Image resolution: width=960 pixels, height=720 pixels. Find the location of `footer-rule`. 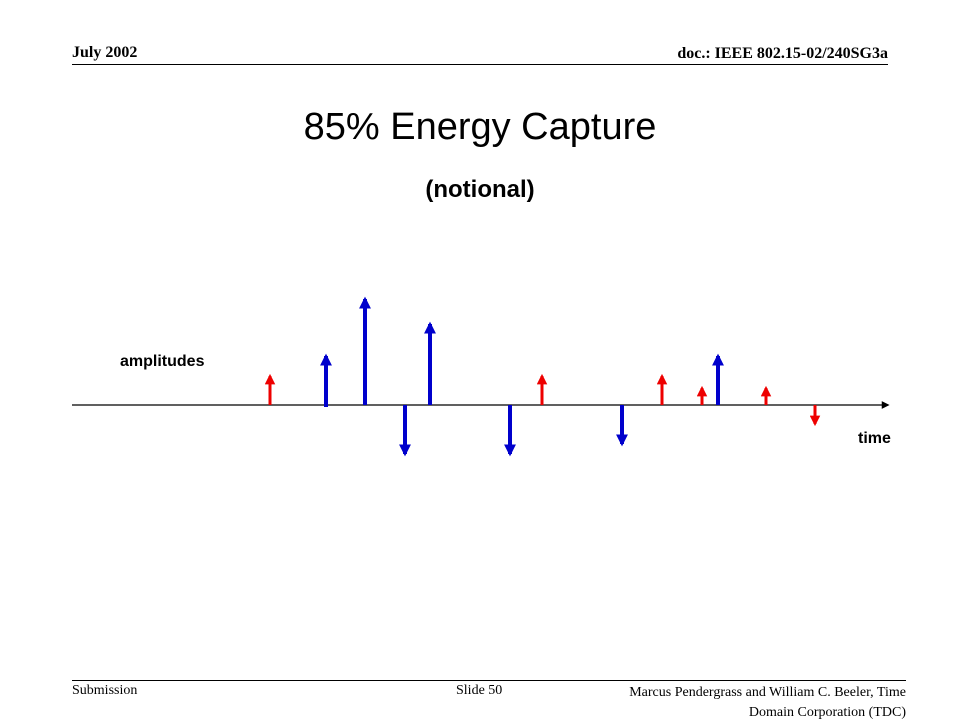

footer-rule is located at coordinates (489, 680).